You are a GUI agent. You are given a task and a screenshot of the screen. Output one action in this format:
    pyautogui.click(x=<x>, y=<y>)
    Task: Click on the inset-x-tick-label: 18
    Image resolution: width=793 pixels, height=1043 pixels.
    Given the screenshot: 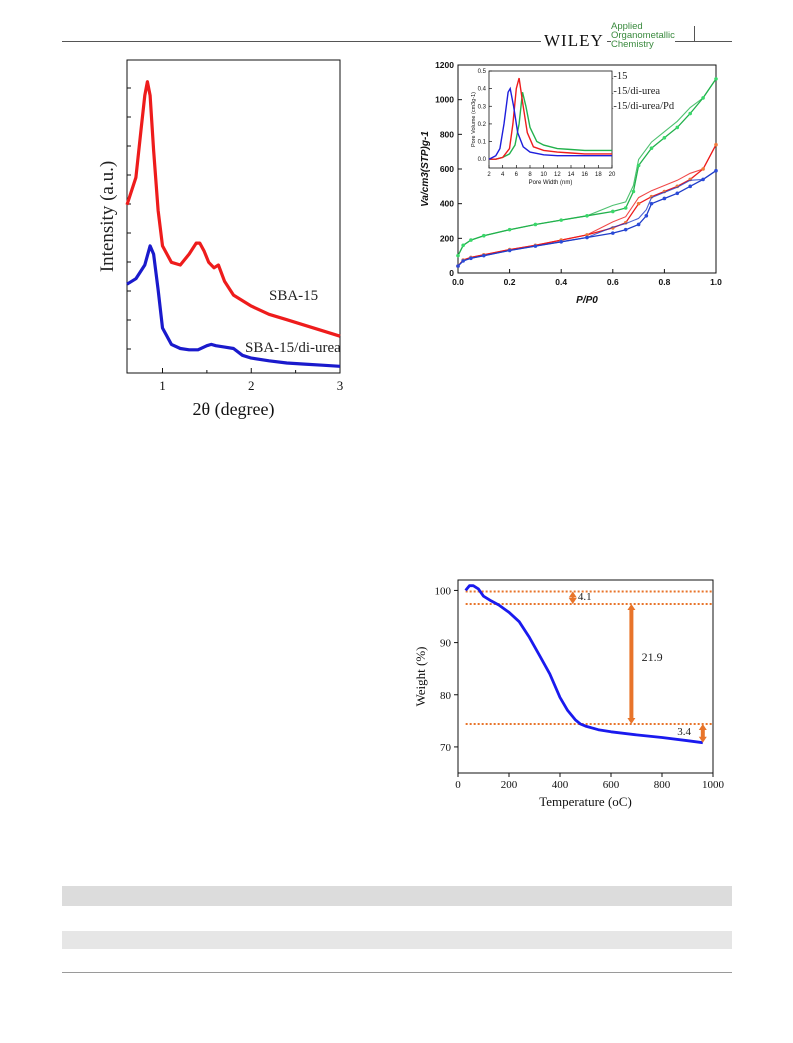 What is the action you would take?
    pyautogui.click(x=598, y=175)
    